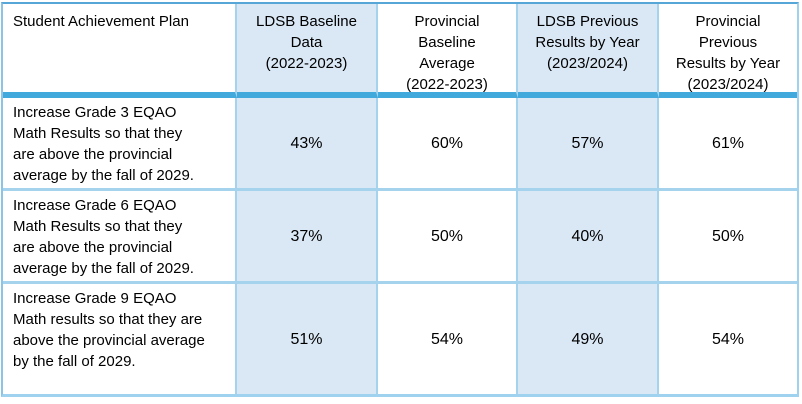 This screenshot has width=802, height=404. I want to click on value-cell-grade3-ldsb-previous: 57%, so click(588, 144).